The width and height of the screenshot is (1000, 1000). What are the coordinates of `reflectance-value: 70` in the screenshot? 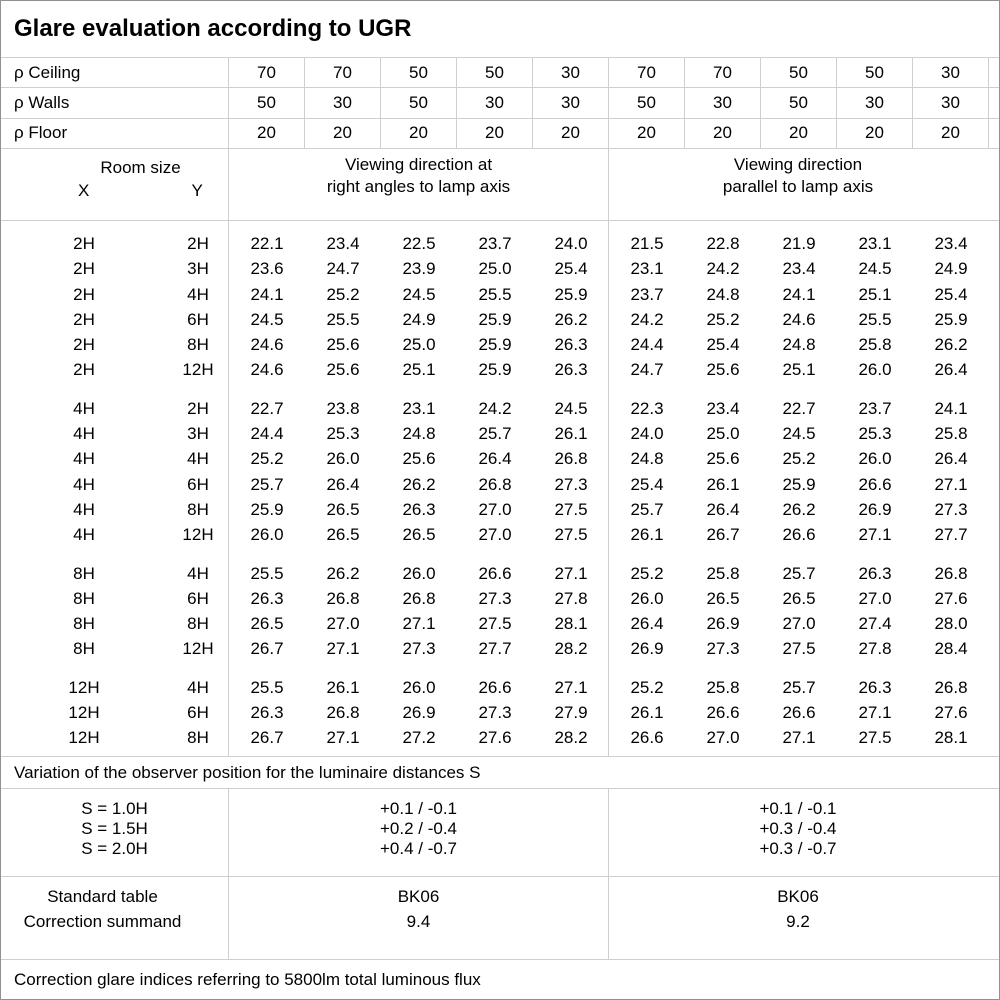 It's located at (723, 73).